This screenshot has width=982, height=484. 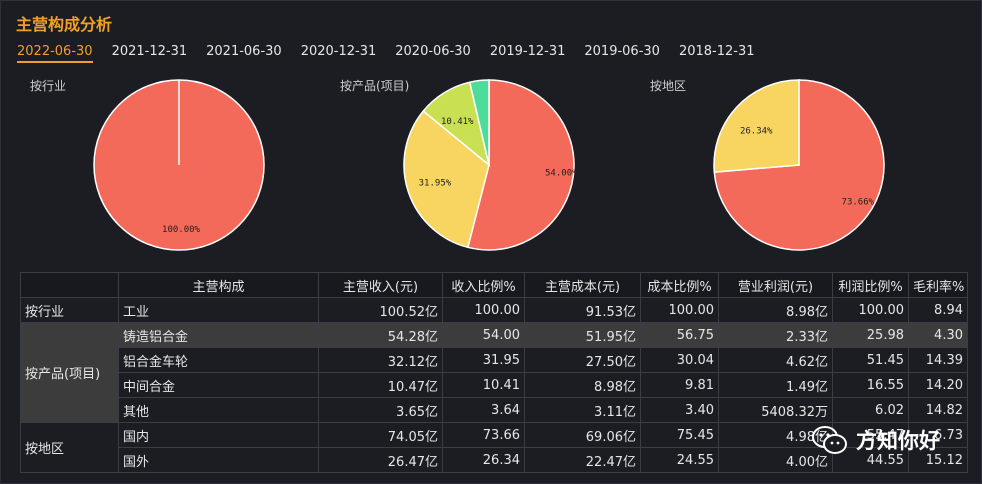 I want to click on table-item-cell: 国内, so click(x=218, y=435).